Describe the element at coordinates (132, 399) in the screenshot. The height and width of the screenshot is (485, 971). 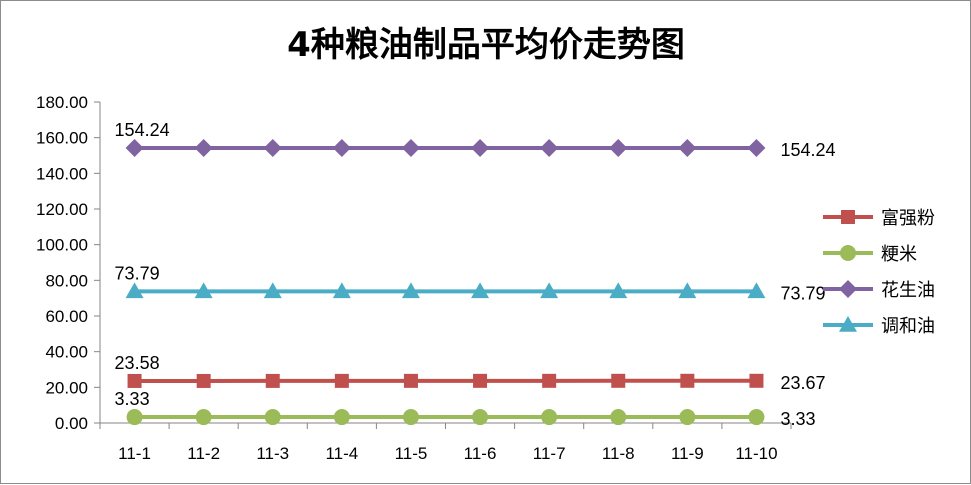
I see `data-label-start: 3.33` at that location.